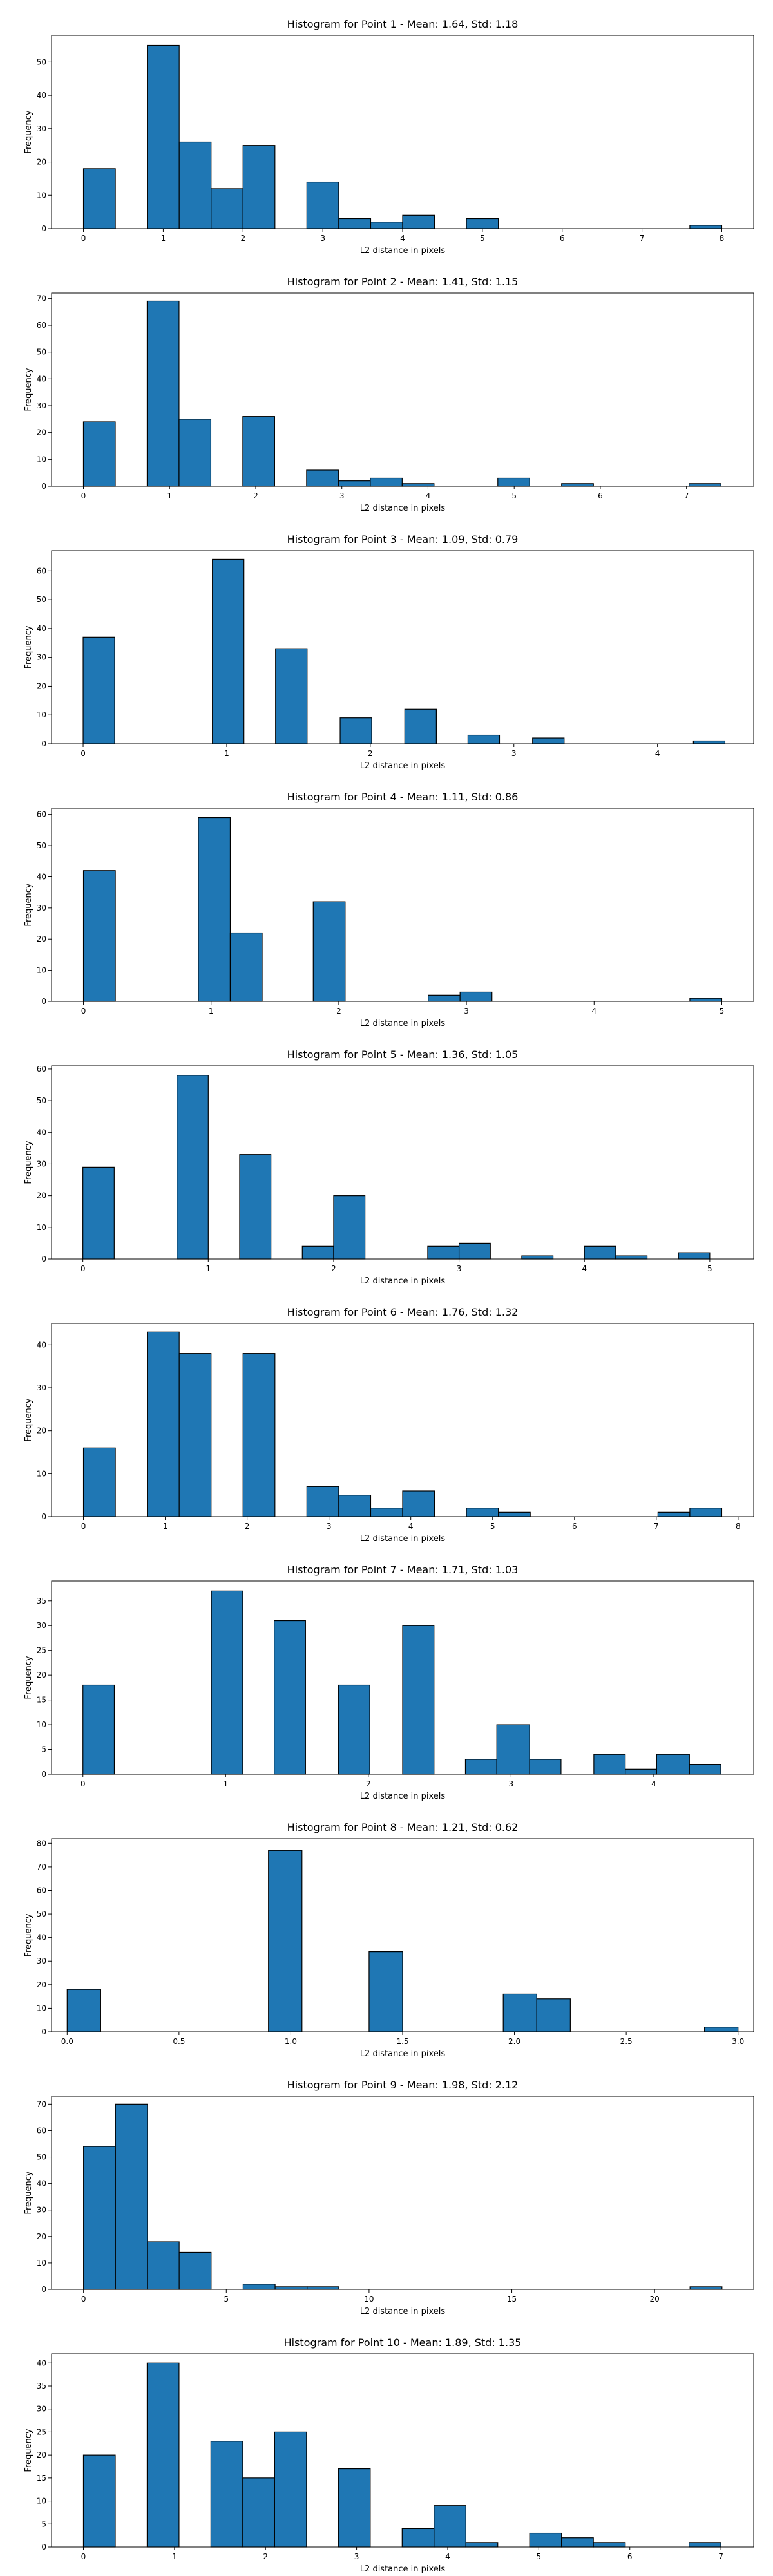 Image resolution: width=773 pixels, height=2576 pixels. I want to click on y-tick-label: 5, so click(43, 2524).